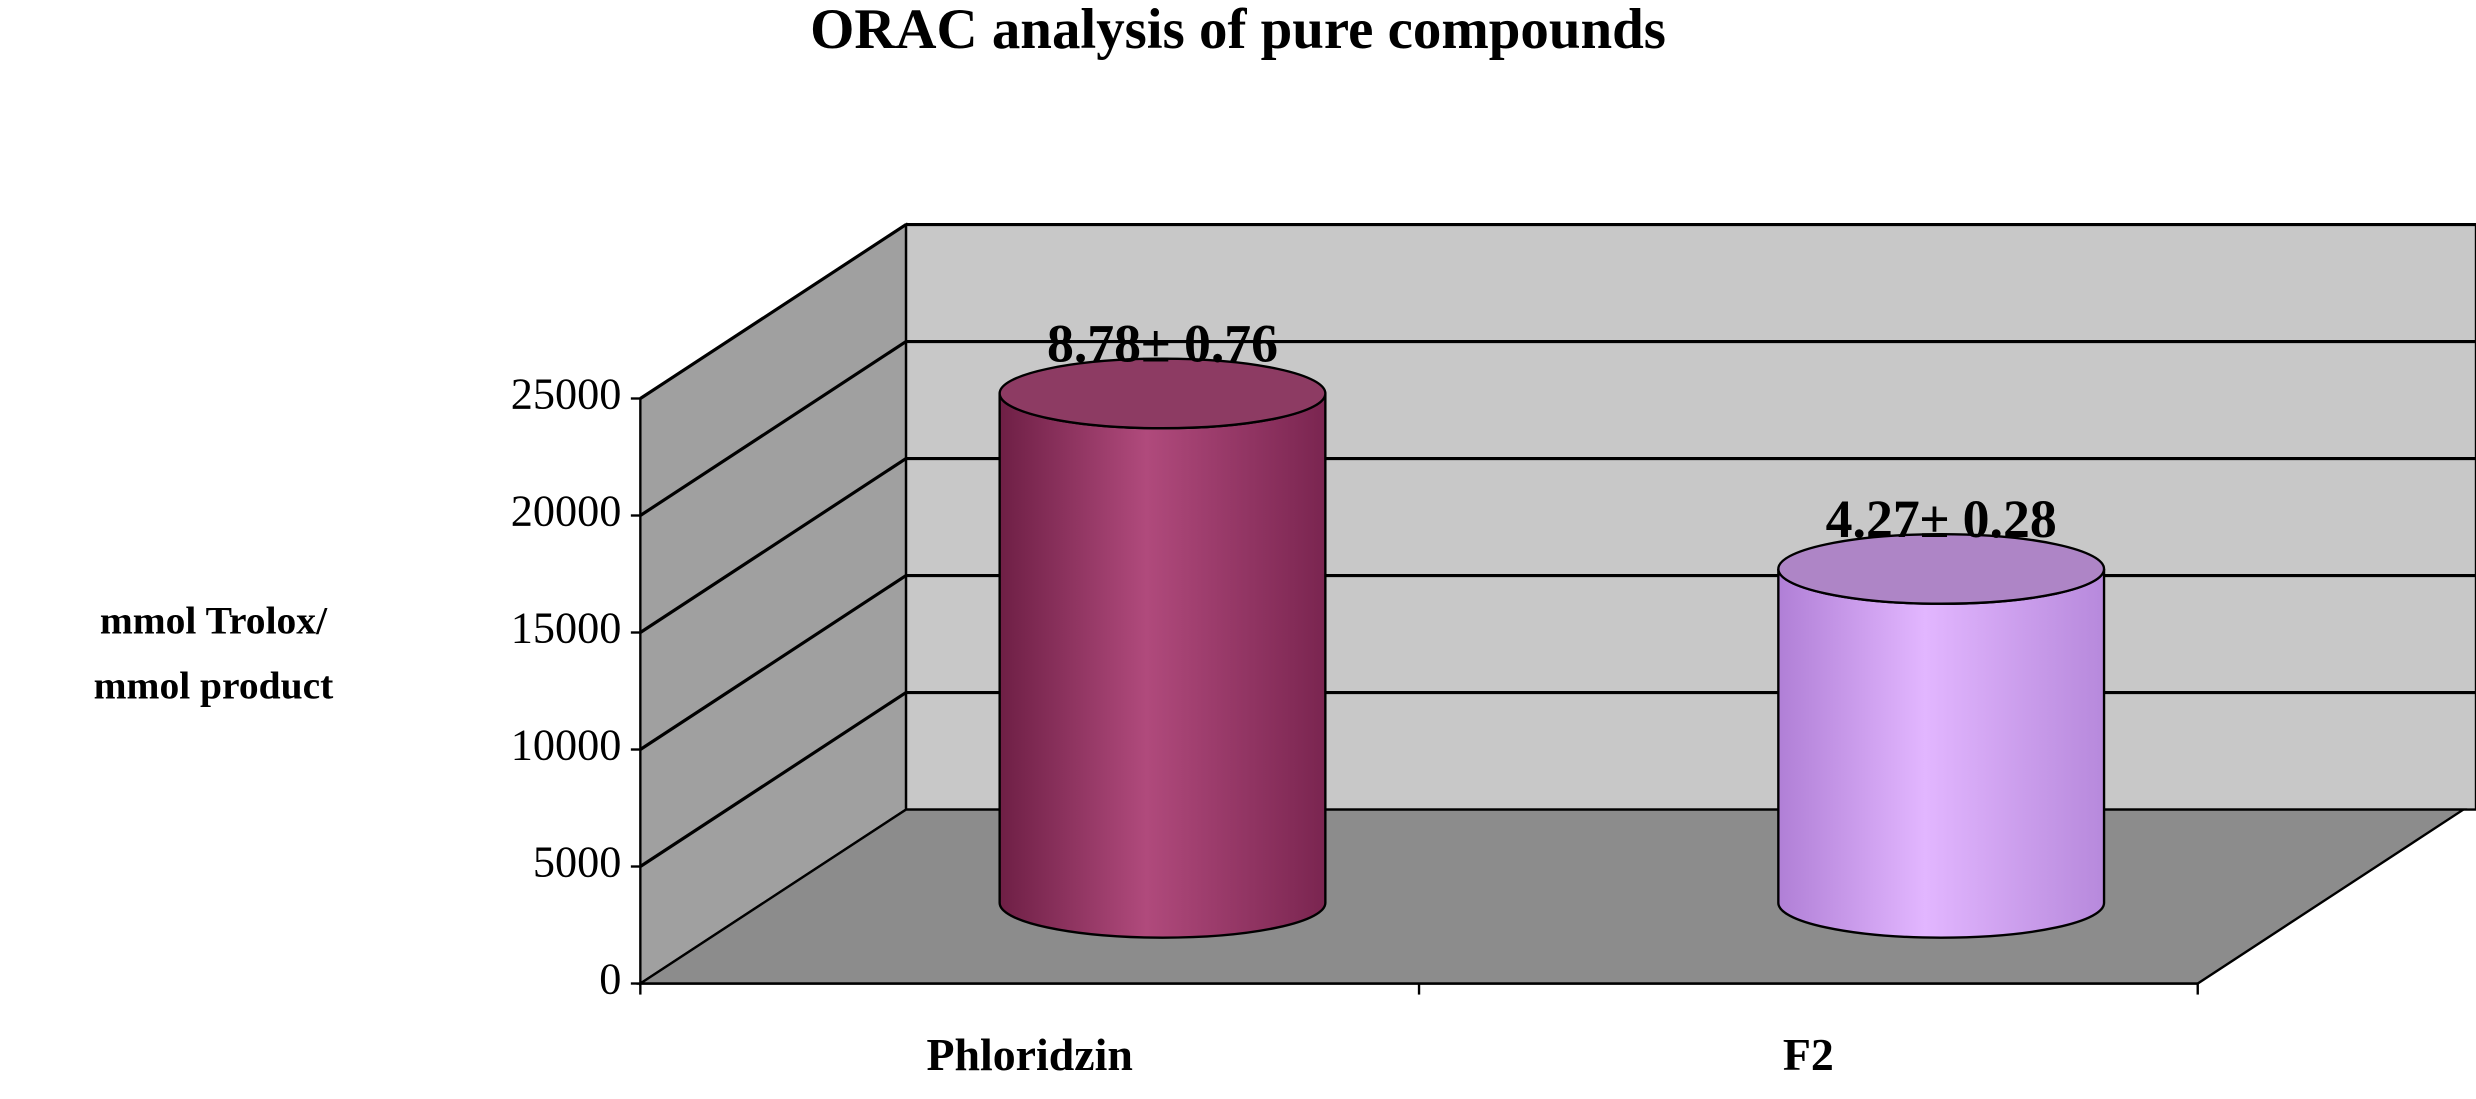 This screenshot has height=1099, width=2476. What do you see at coordinates (610, 979) in the screenshot?
I see `y-tick-label: 0` at bounding box center [610, 979].